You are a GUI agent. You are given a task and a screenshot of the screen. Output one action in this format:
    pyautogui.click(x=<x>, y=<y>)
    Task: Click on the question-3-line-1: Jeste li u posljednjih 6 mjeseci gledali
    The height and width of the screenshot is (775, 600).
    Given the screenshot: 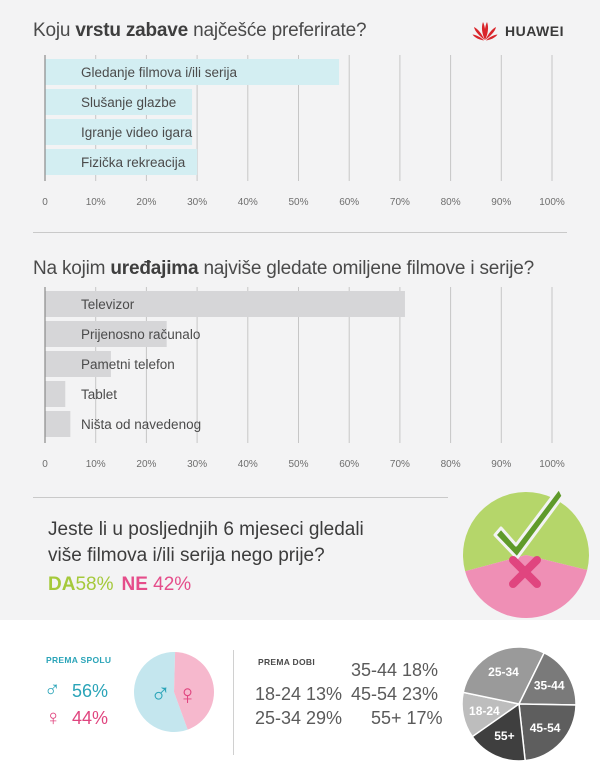 What is the action you would take?
    pyautogui.click(x=206, y=529)
    